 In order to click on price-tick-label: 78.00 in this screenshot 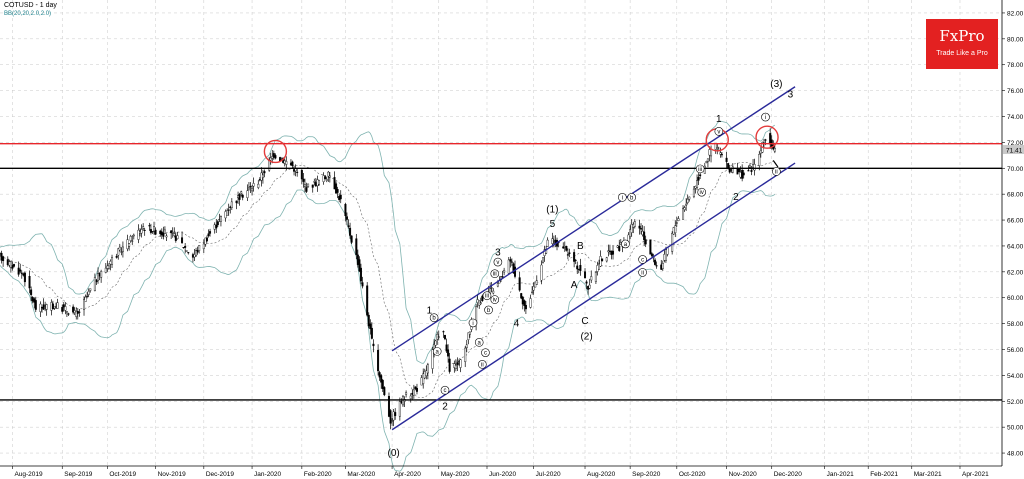, I will do `click(1015, 65)`.